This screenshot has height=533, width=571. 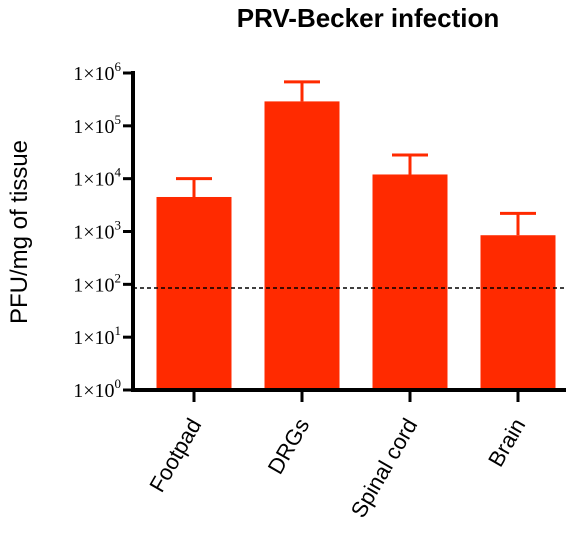 What do you see at coordinates (97, 178) in the screenshot?
I see `y-tick-label: 1×10⁴` at bounding box center [97, 178].